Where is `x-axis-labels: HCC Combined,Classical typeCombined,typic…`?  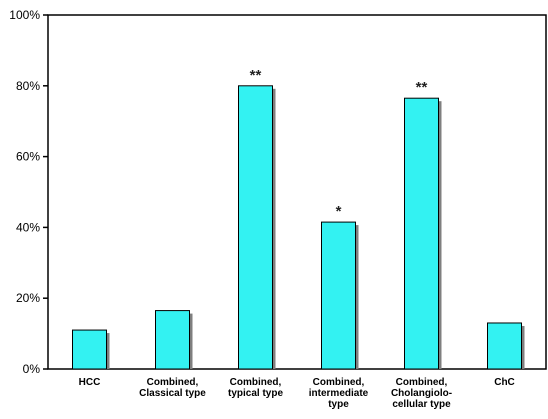
x-axis-labels: HCC Combined,Classical typeCombined,typic… is located at coordinates (297, 393).